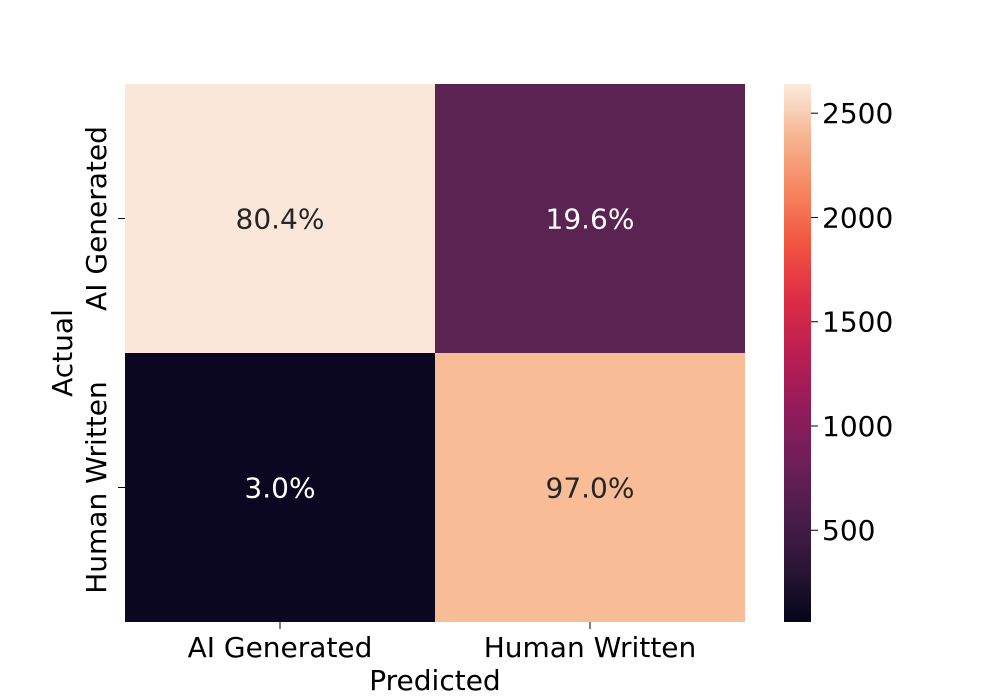 The image size is (1000, 700). Describe the element at coordinates (442, 643) in the screenshot. I see `x-axis: AI Generated Human Written` at that location.